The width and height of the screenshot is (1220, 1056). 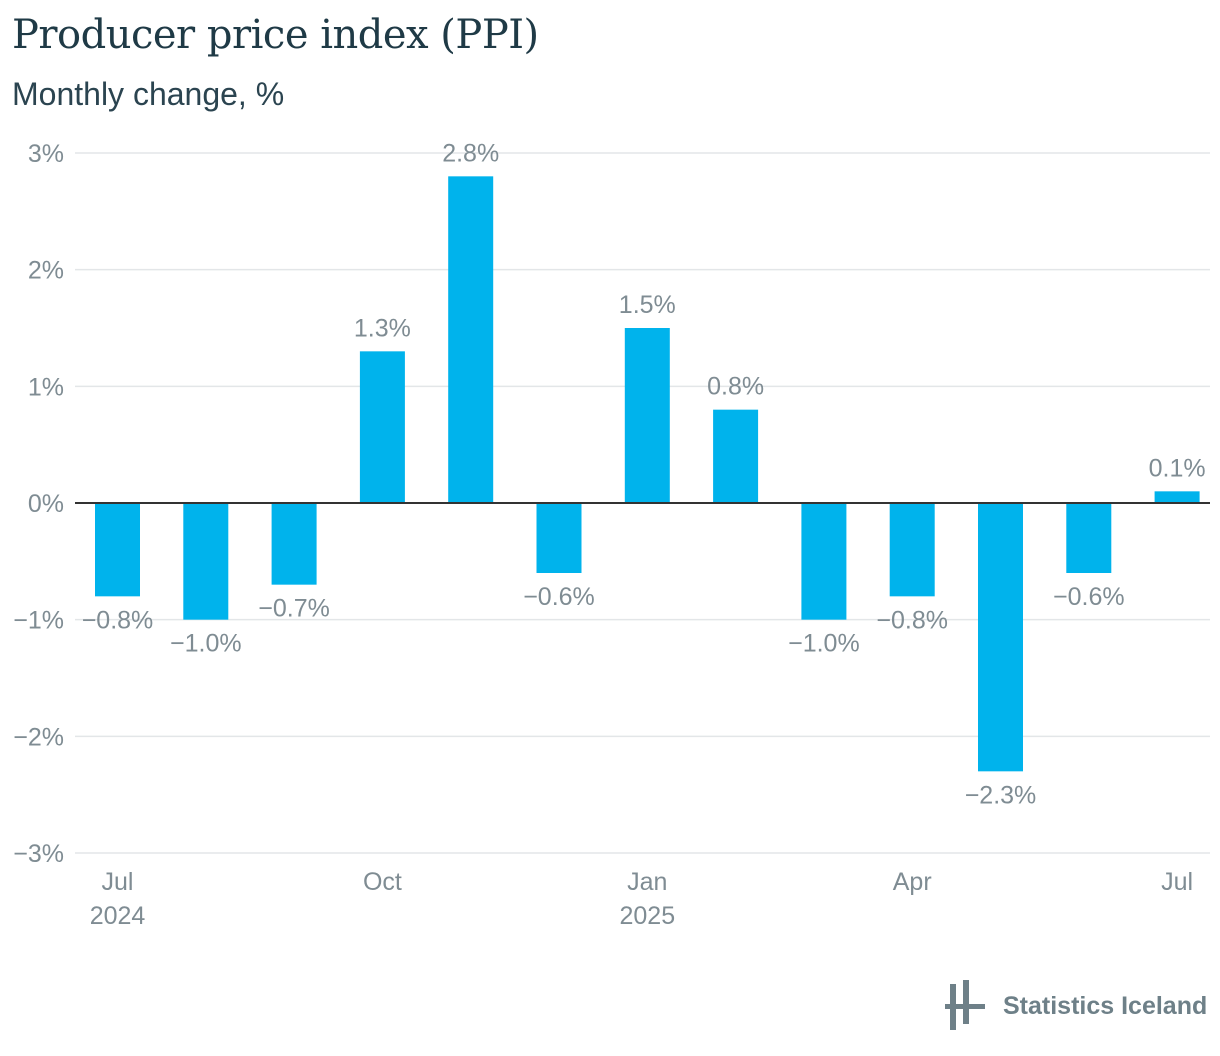 What do you see at coordinates (965, 1005) in the screenshot?
I see `statistics-iceland-logo-icon` at bounding box center [965, 1005].